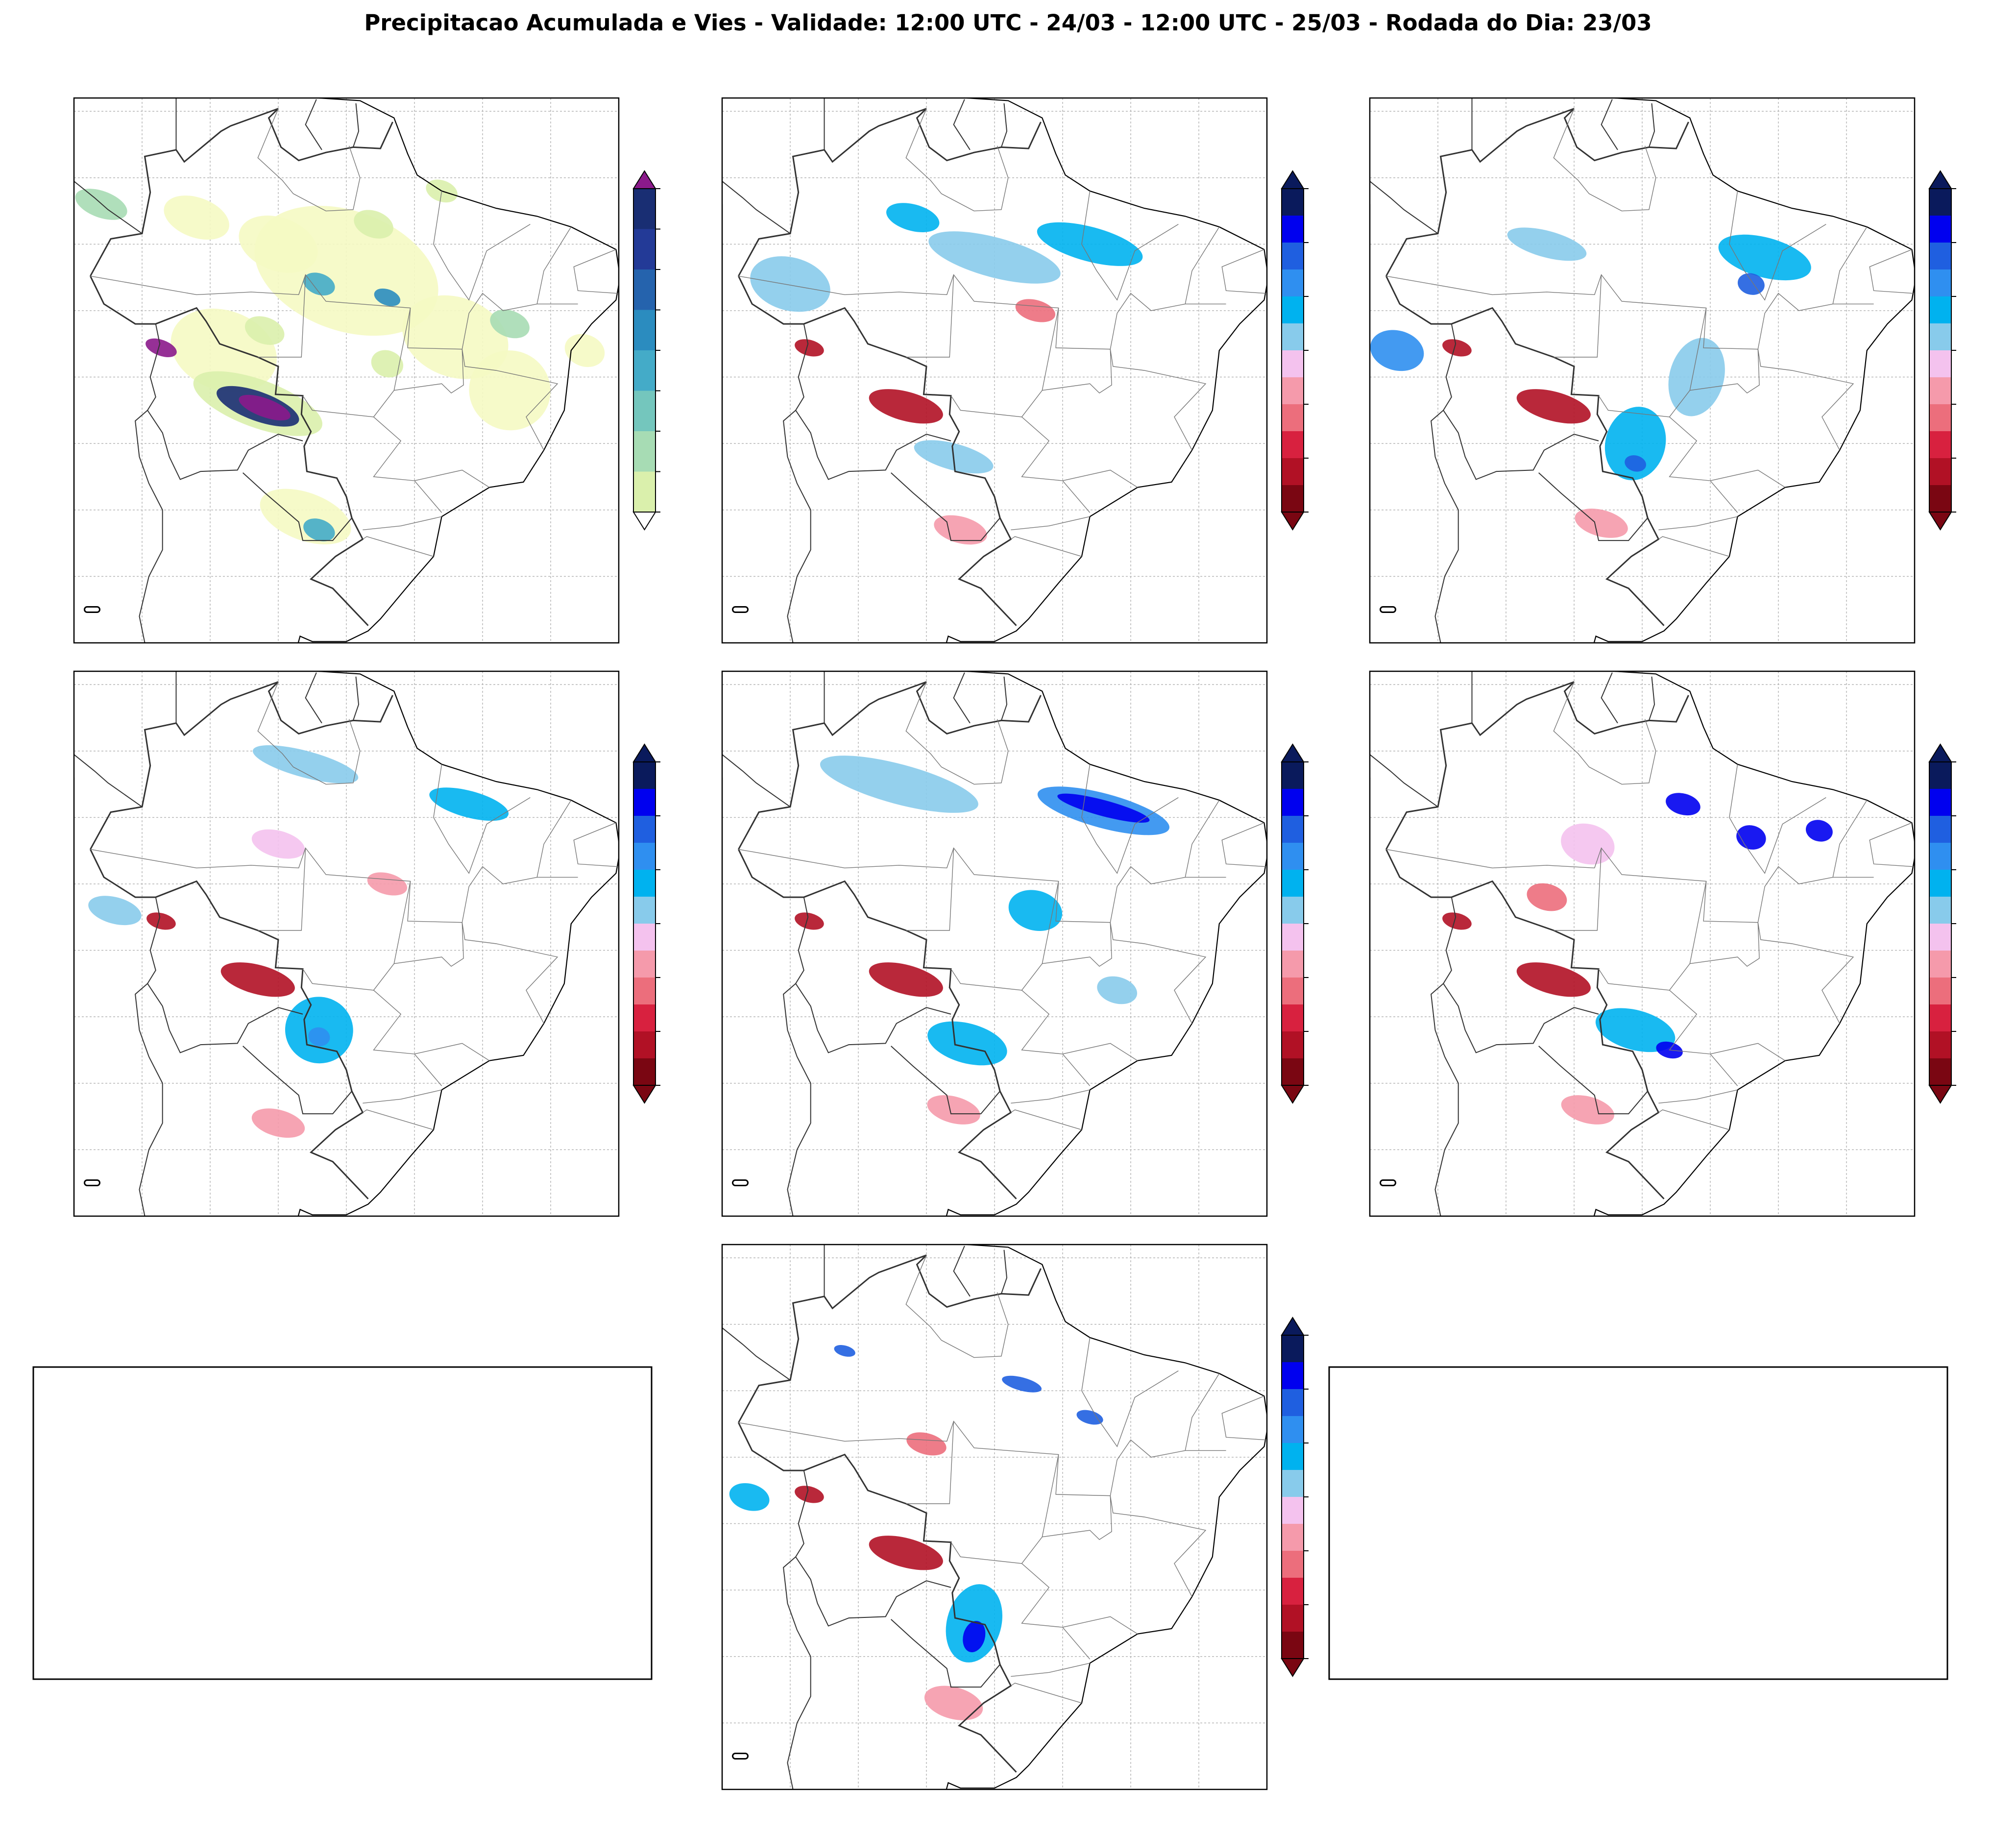 The height and width of the screenshot is (1834, 2016). What do you see at coordinates (1295, 350) in the screenshot?
I see `colorbar-bam` at bounding box center [1295, 350].